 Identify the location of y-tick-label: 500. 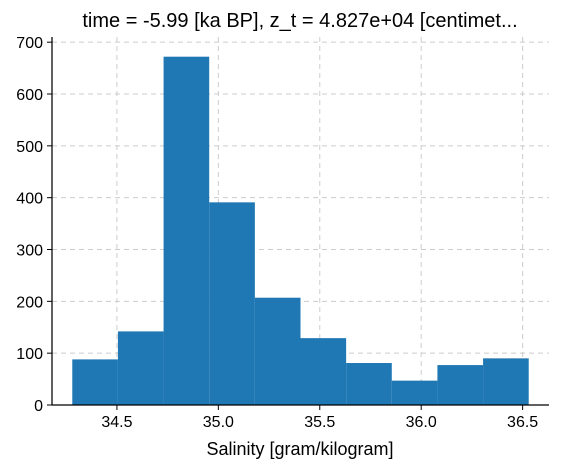
(29, 147).